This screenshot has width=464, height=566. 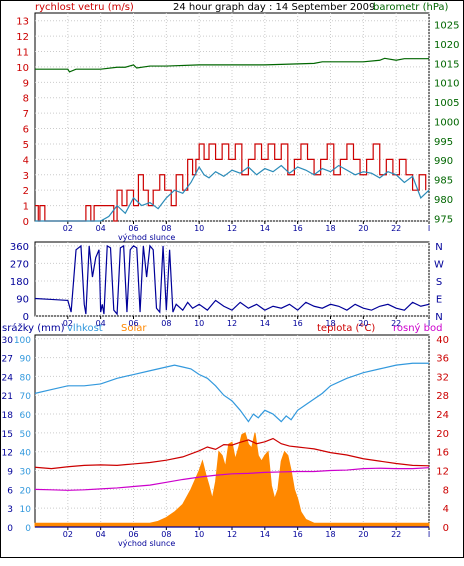 What do you see at coordinates (8, 341) in the screenshot?
I see `rain-tick-label: 30` at bounding box center [8, 341].